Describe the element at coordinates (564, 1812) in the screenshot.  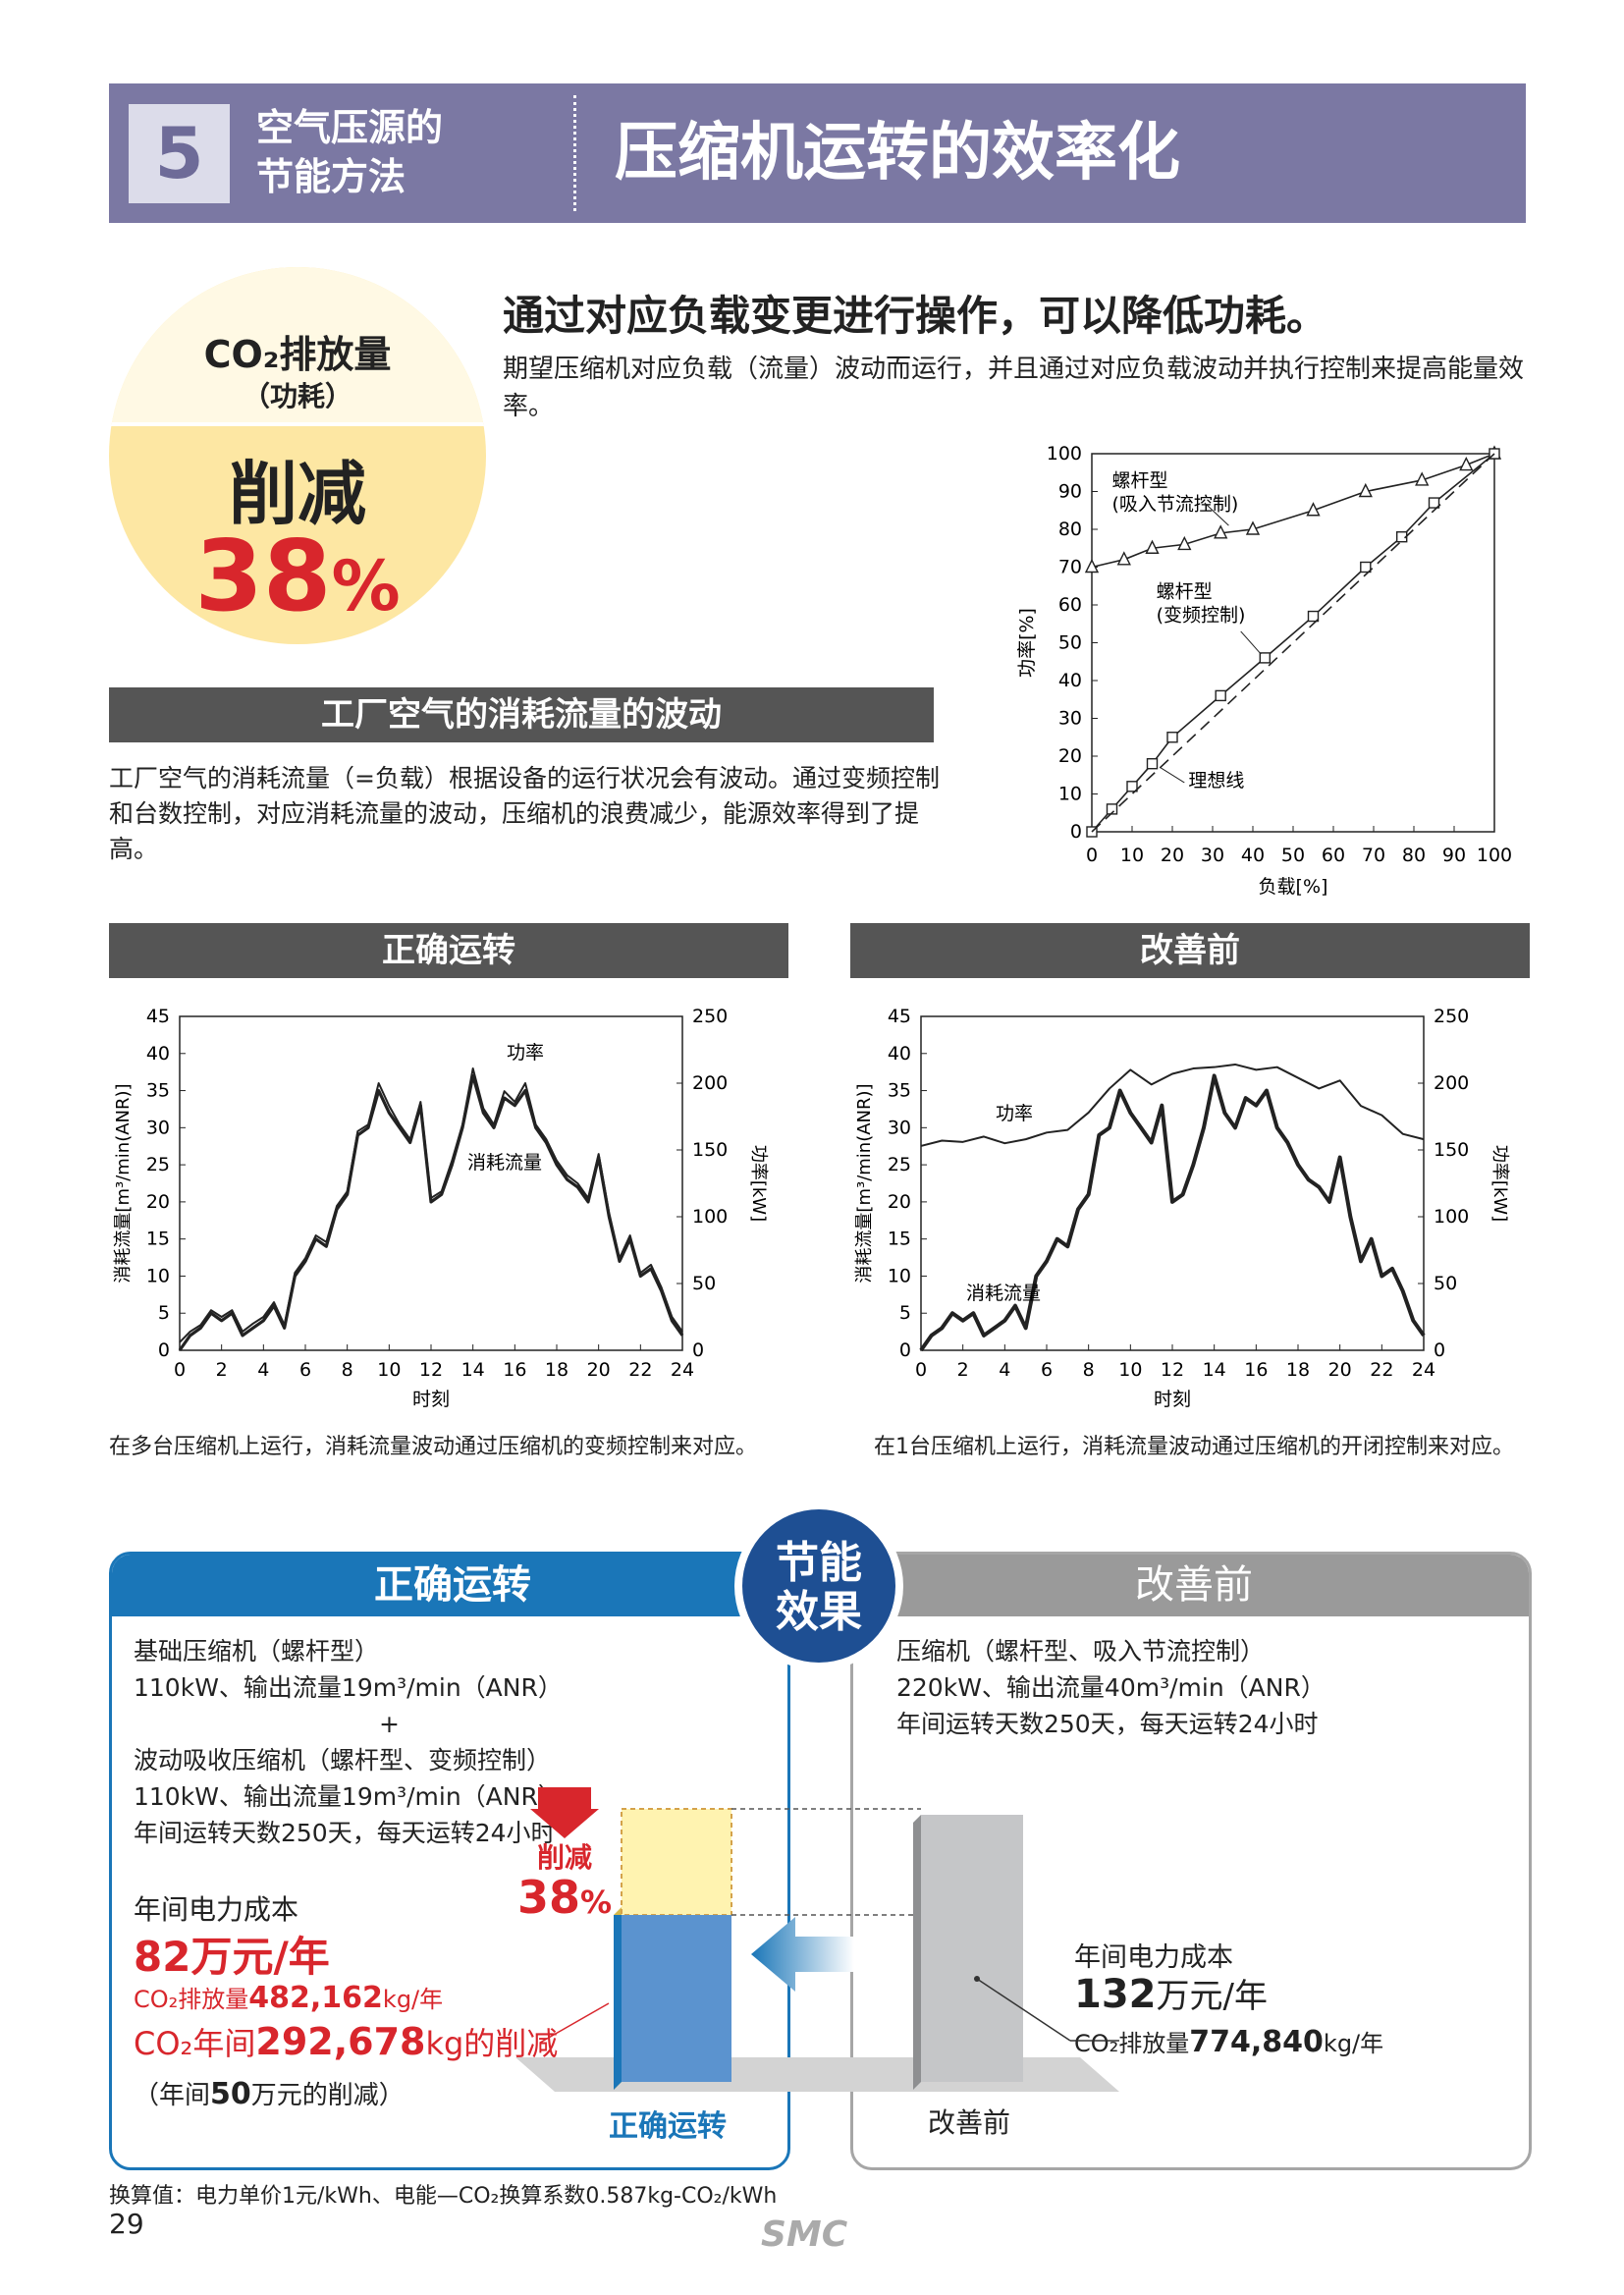
I see `down-arrow-icon` at that location.